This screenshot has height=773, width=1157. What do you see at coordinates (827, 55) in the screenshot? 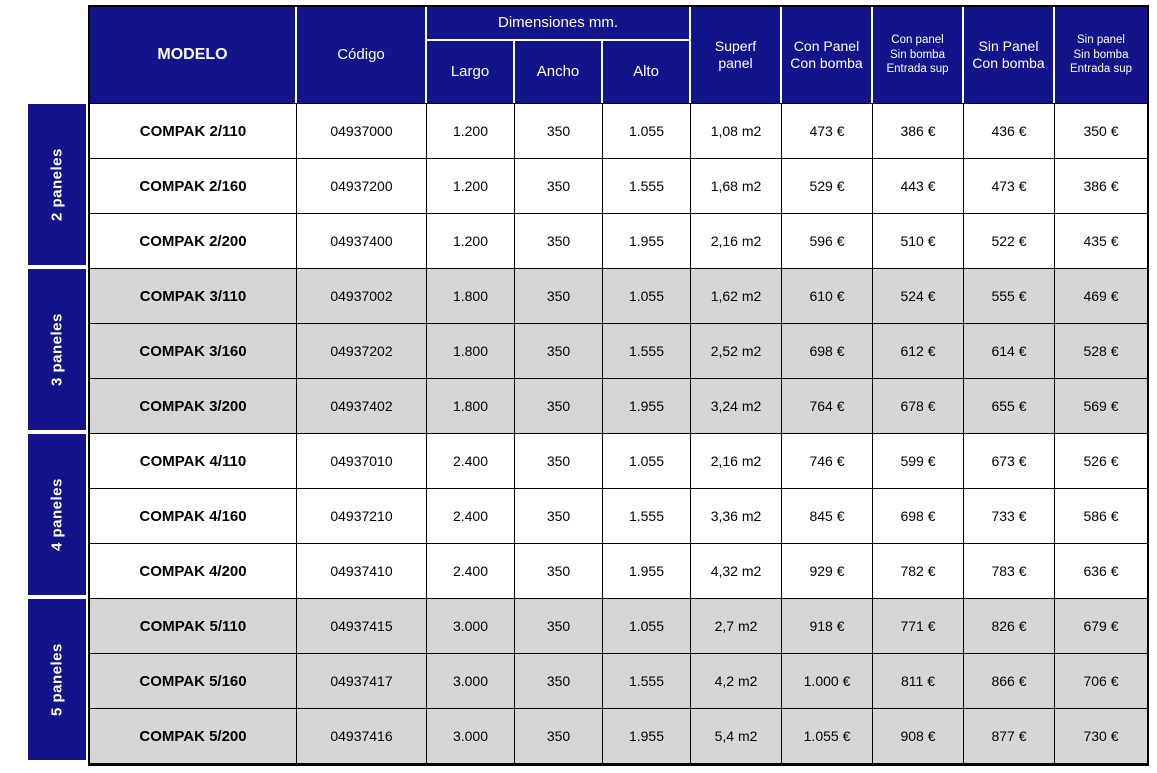
I see `header-con-panel-con-bomba: Con Panel Con bomba` at bounding box center [827, 55].